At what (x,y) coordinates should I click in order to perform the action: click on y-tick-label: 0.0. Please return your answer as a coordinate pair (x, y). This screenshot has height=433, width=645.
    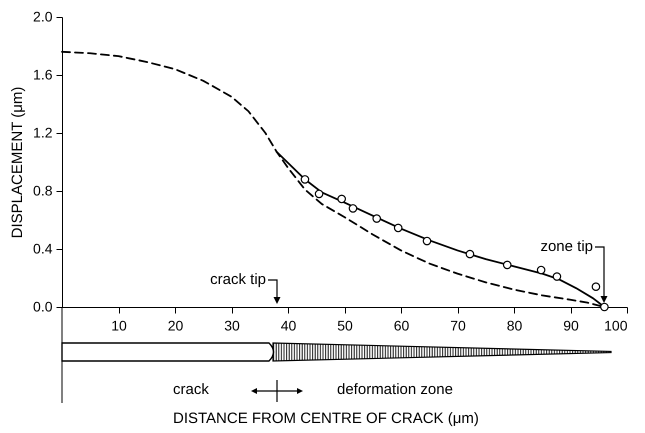
    Looking at the image, I should click on (43, 306).